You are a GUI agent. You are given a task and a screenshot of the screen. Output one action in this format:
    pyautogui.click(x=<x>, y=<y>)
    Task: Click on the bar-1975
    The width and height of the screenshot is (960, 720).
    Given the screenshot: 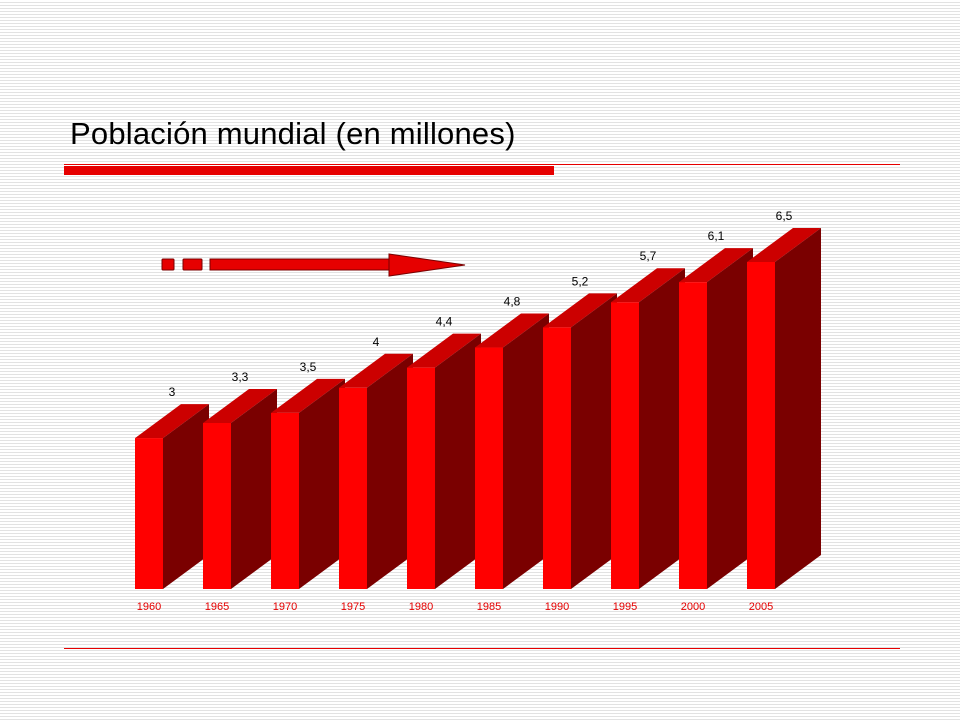 What is the action you would take?
    pyautogui.click(x=376, y=471)
    